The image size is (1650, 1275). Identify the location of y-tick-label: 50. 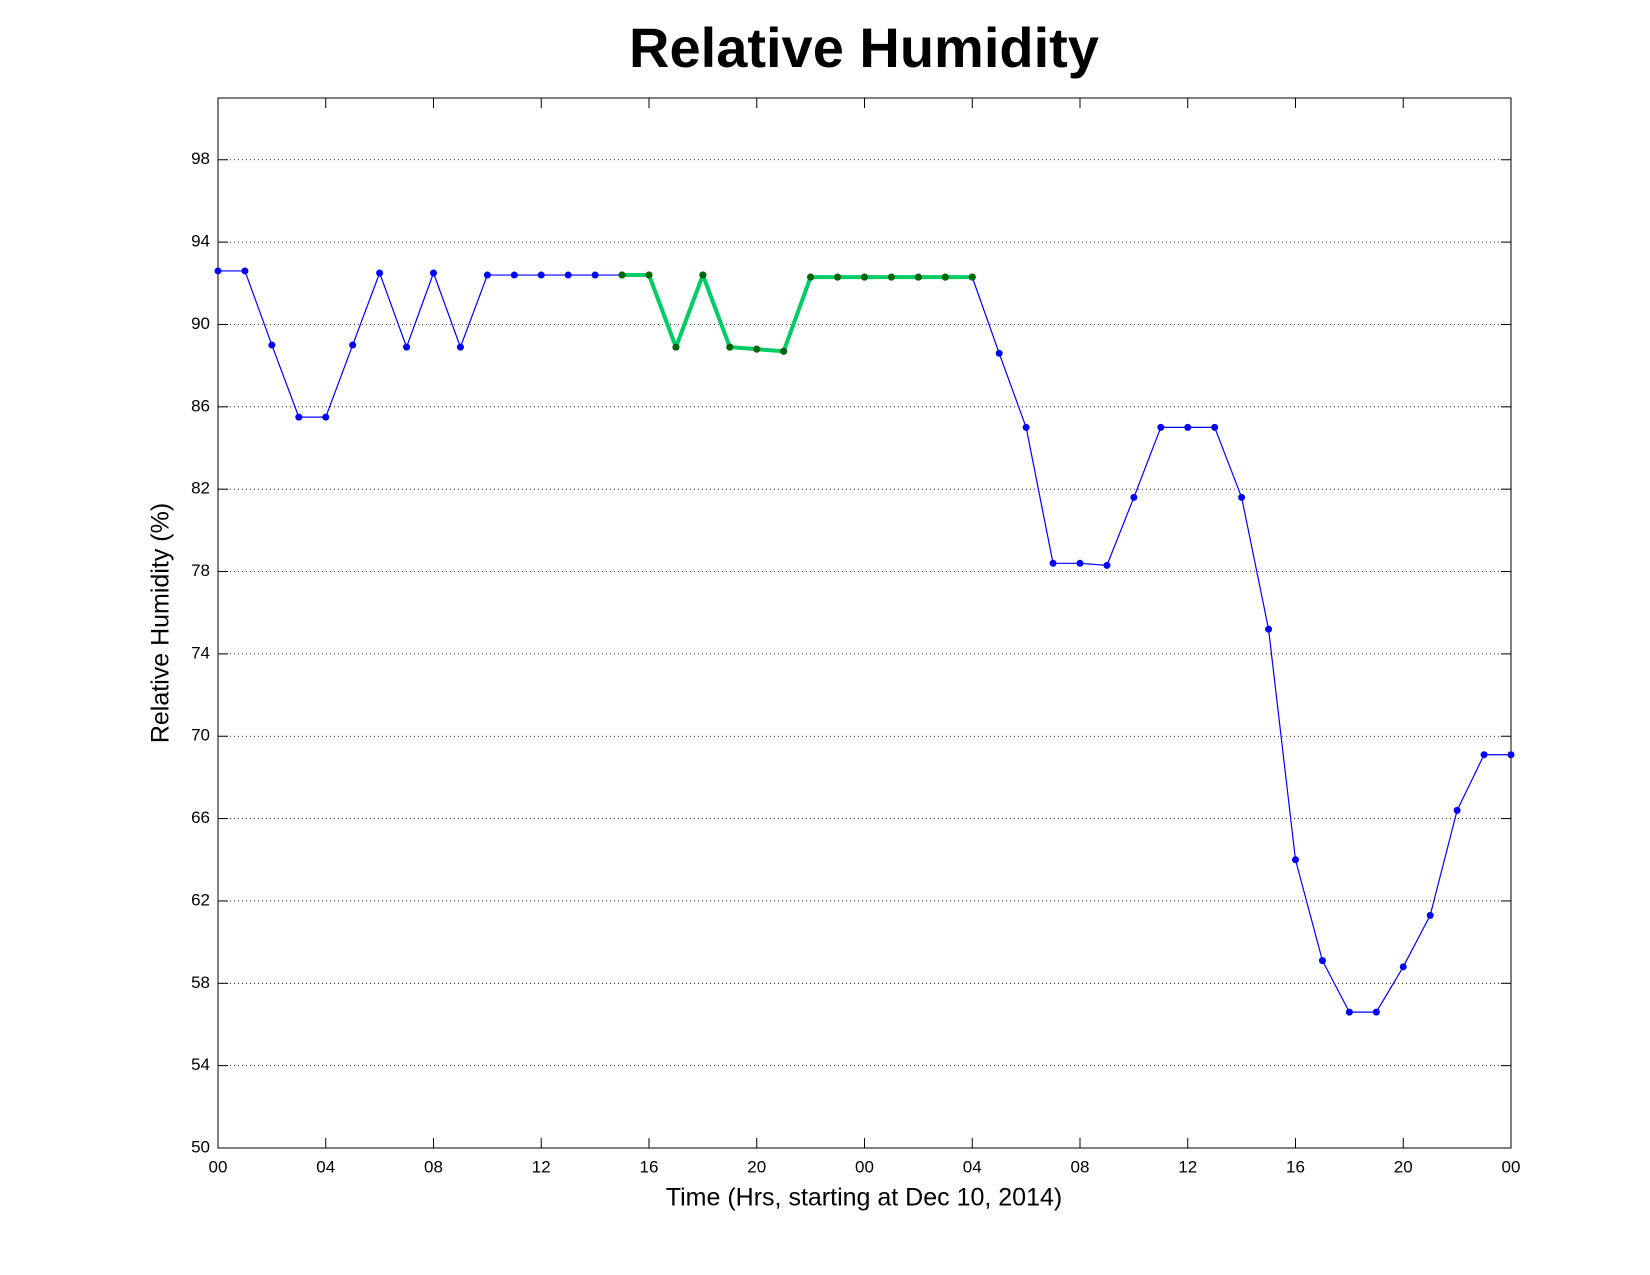
(200, 1146).